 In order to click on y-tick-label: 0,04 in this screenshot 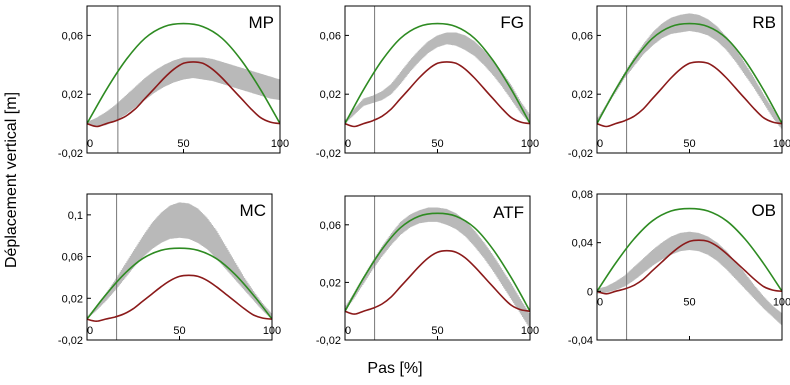, I will do `click(582, 244)`.